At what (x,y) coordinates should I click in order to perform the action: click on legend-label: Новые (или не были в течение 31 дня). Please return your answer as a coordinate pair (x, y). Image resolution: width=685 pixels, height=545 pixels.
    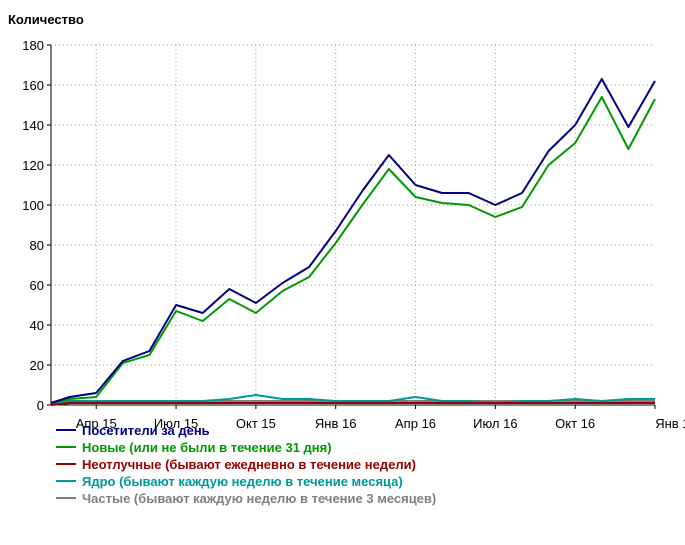
    Looking at the image, I should click on (207, 447).